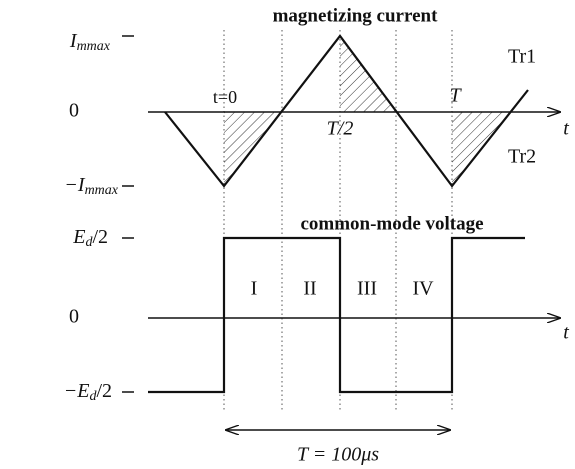  Describe the element at coordinates (522, 57) in the screenshot. I see `tr1-label: Tr1` at that location.